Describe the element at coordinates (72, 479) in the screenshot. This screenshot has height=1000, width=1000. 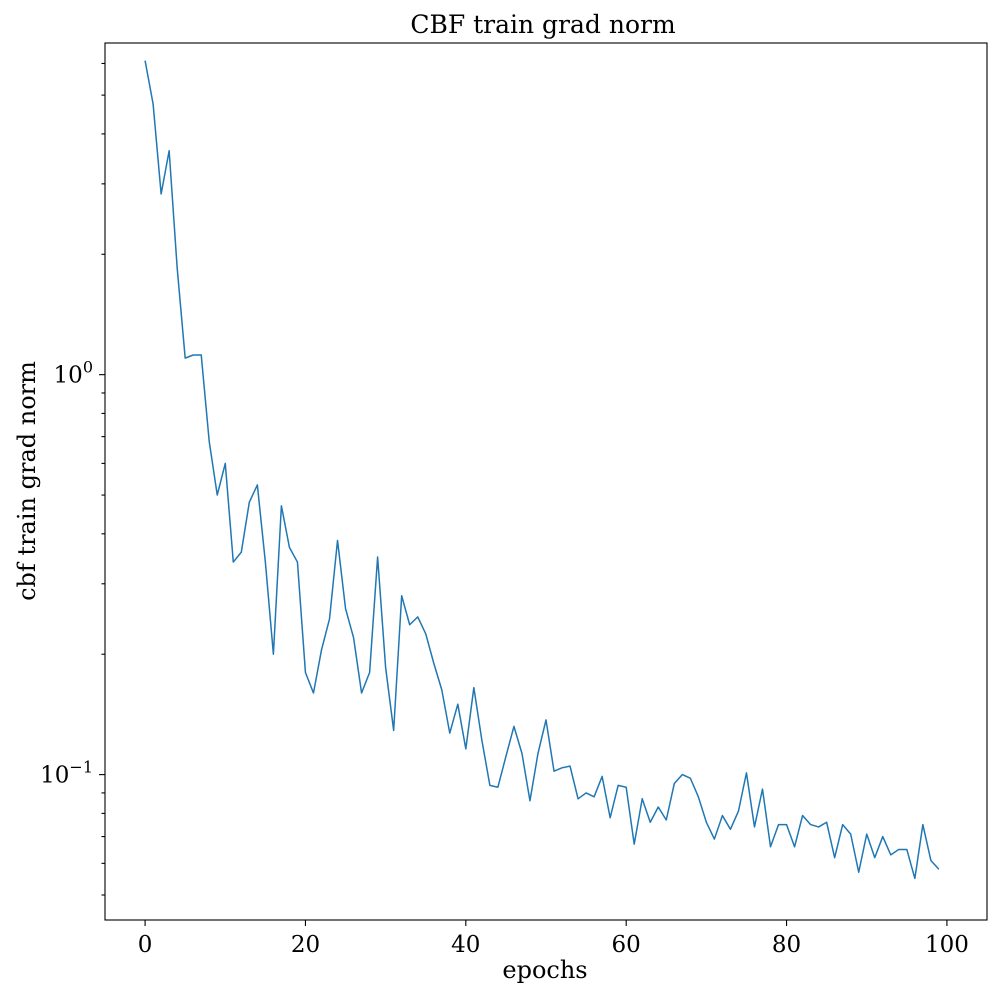
I see `y-axis: 10⁰ 10⁻¹` at that location.